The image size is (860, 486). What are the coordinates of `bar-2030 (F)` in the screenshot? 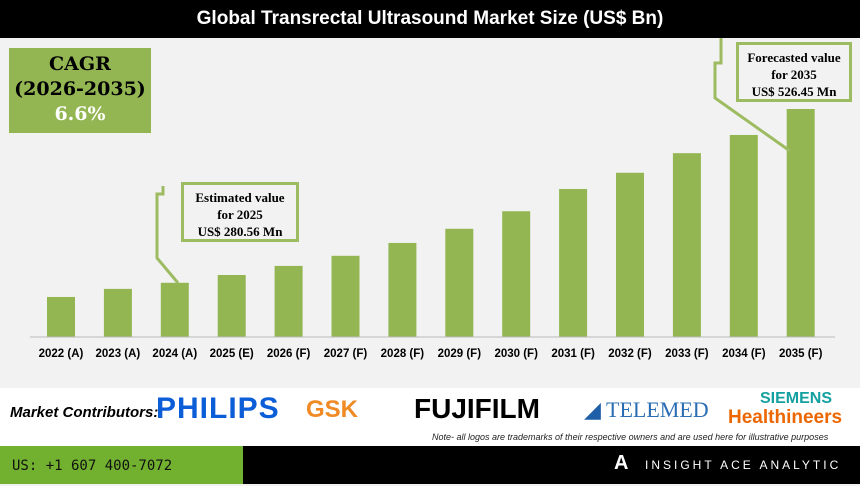 It's located at (516, 274).